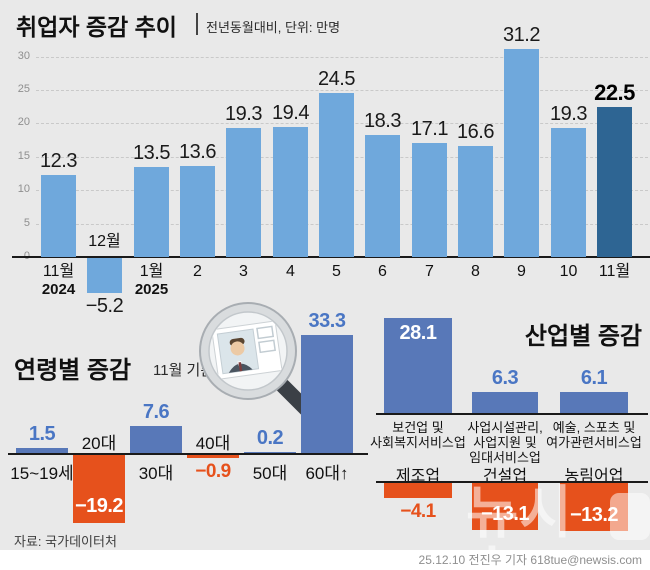 This screenshot has height=570, width=650. I want to click on monthly-value-12: 22.5, so click(614, 92).